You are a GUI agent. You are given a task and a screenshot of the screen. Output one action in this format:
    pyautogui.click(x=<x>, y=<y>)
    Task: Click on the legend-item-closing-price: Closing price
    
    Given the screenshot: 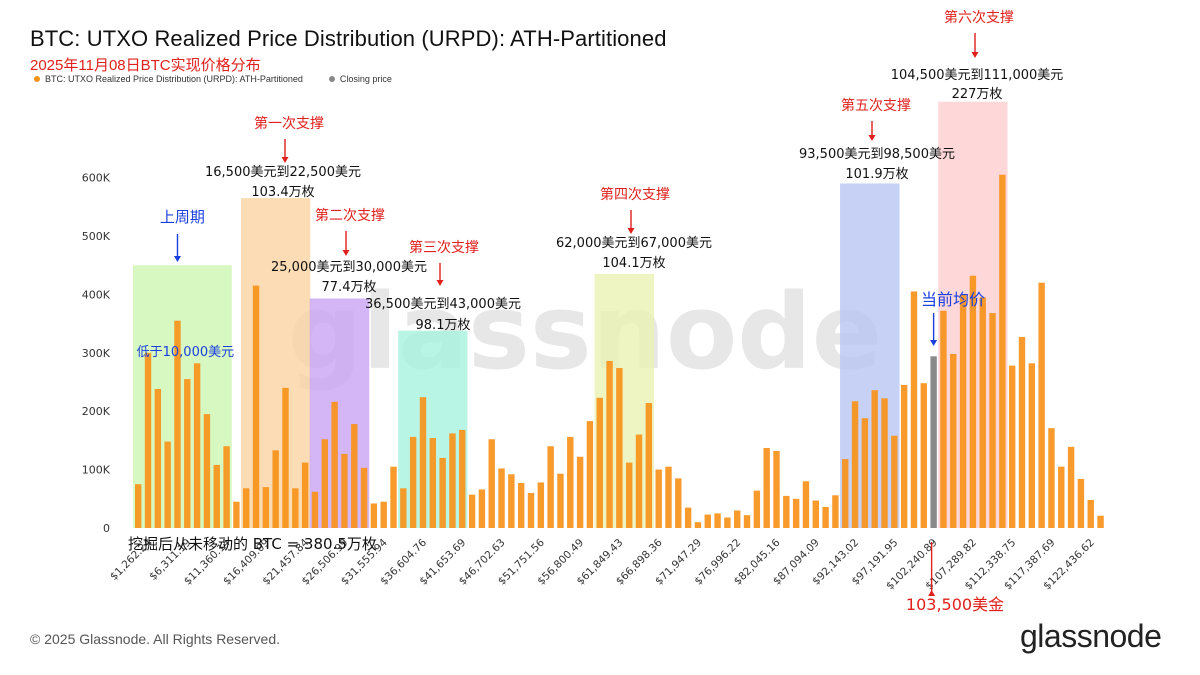 What is the action you would take?
    pyautogui.click(x=360, y=79)
    